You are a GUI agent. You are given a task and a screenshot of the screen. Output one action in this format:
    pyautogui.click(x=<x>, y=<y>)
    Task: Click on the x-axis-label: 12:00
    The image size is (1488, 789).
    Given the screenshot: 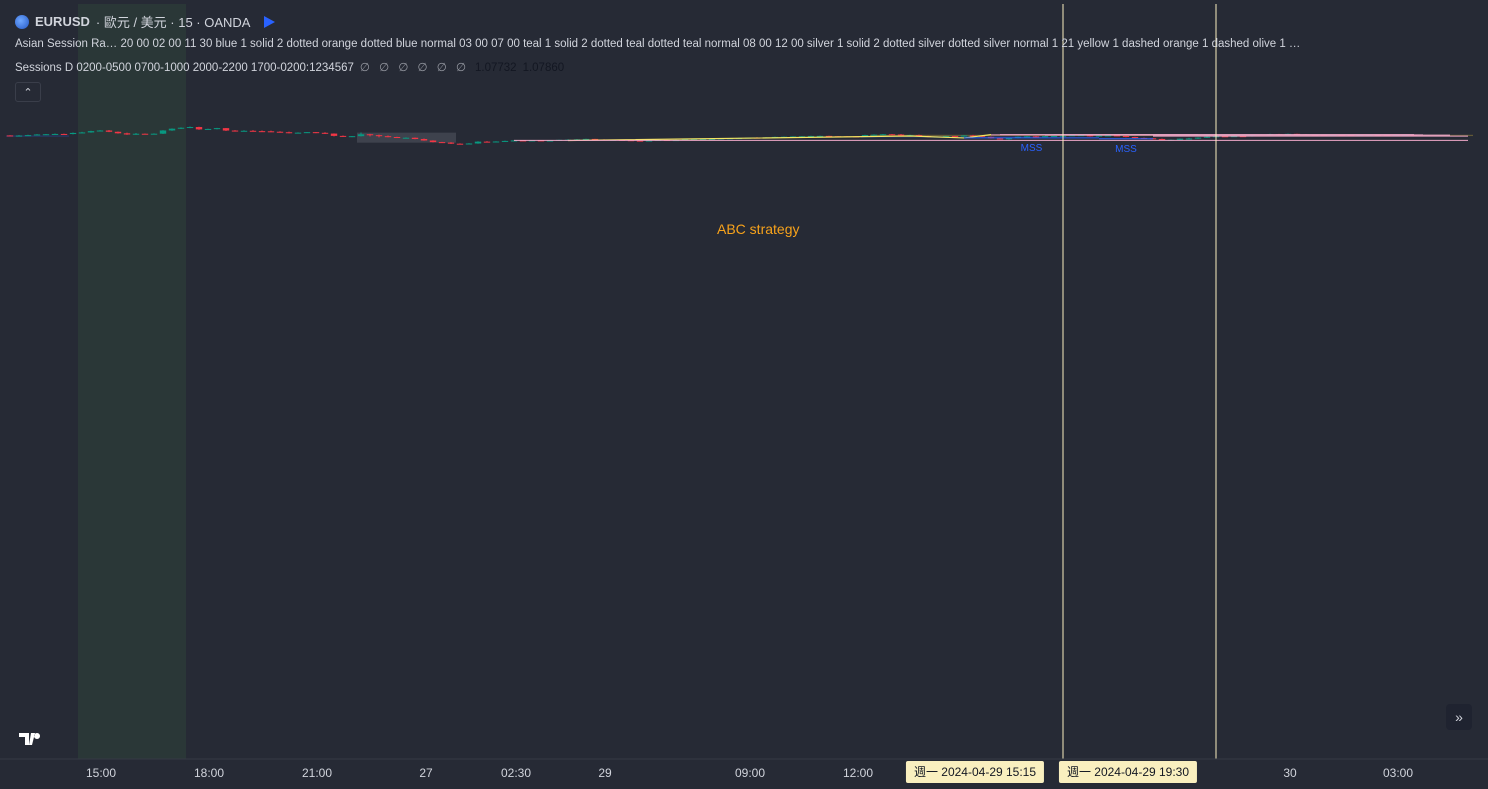 What is the action you would take?
    pyautogui.click(x=858, y=773)
    